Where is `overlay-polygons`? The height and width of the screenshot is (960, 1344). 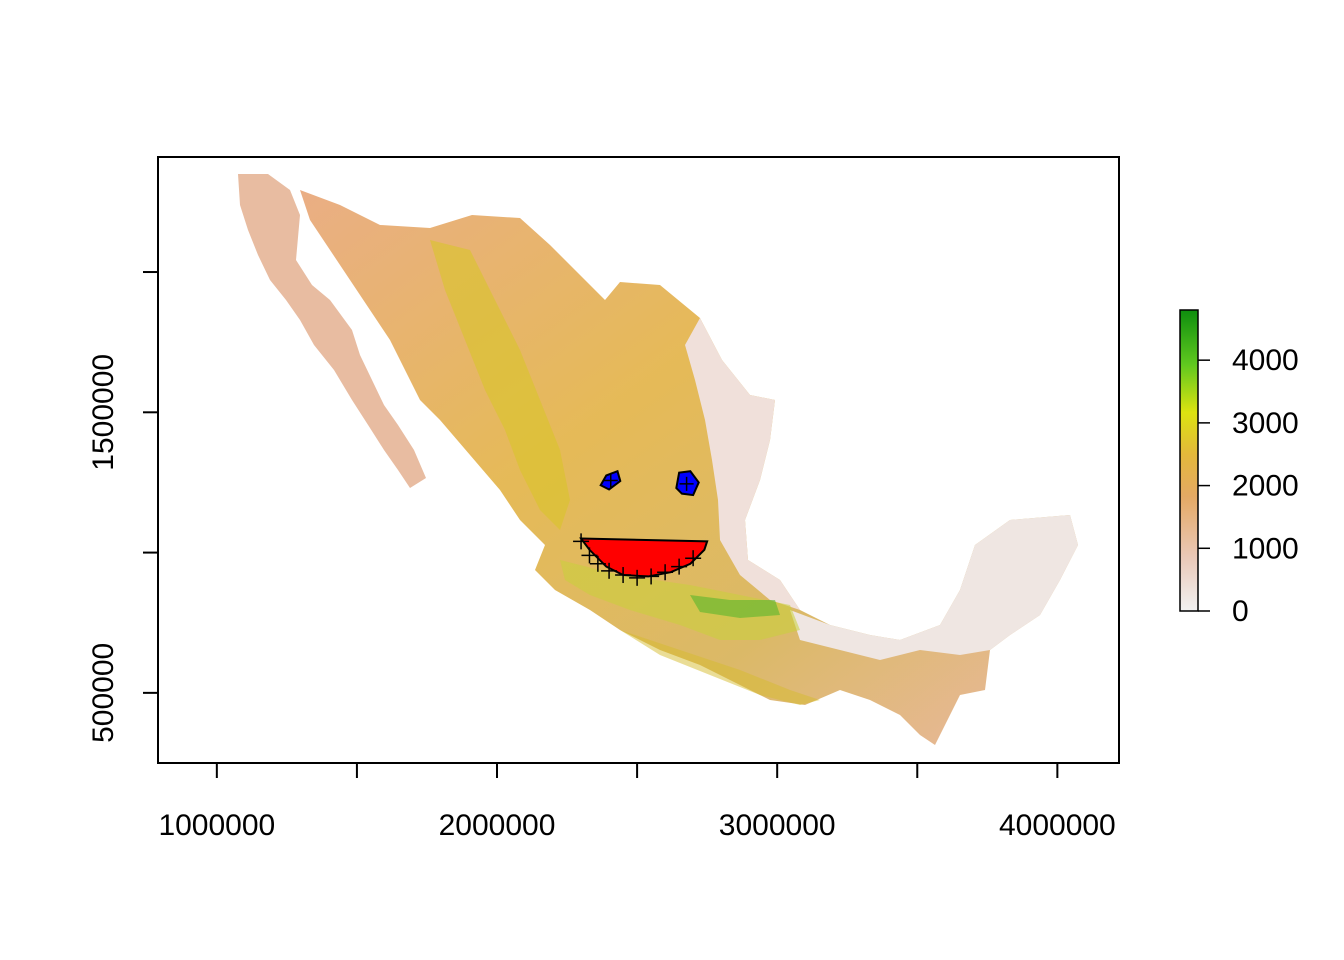
overlay-polygons is located at coordinates (641, 527).